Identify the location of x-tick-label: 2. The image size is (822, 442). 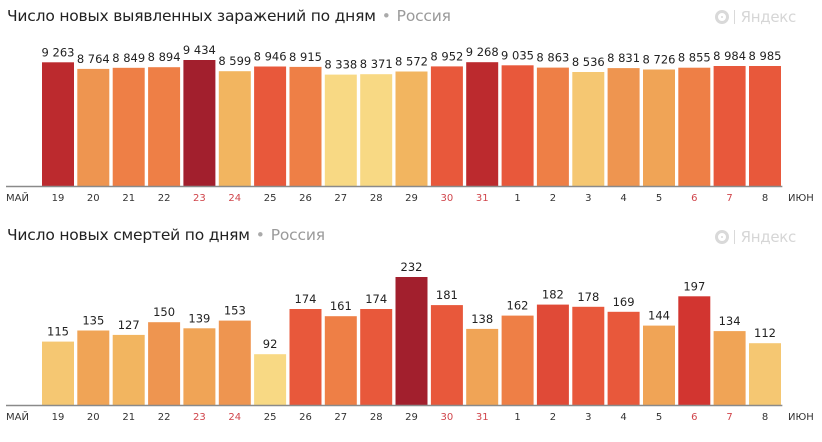
(553, 198).